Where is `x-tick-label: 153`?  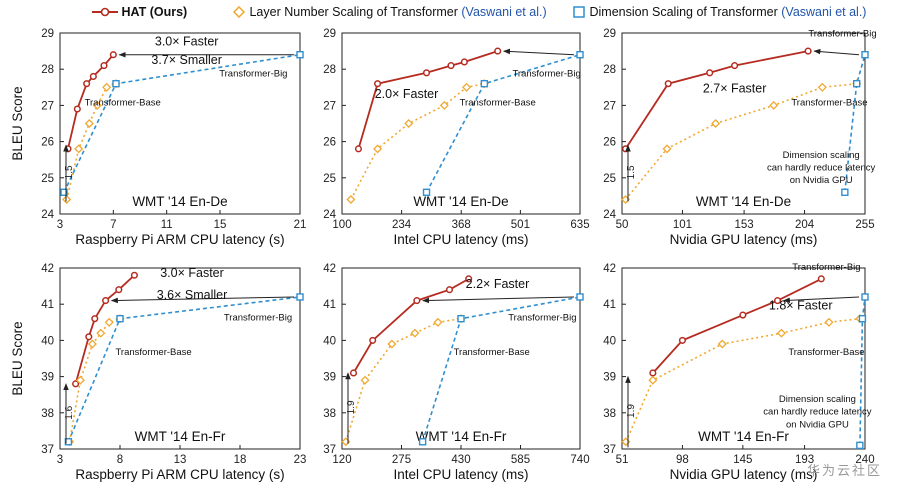
x-tick-label: 153 is located at coordinates (743, 225).